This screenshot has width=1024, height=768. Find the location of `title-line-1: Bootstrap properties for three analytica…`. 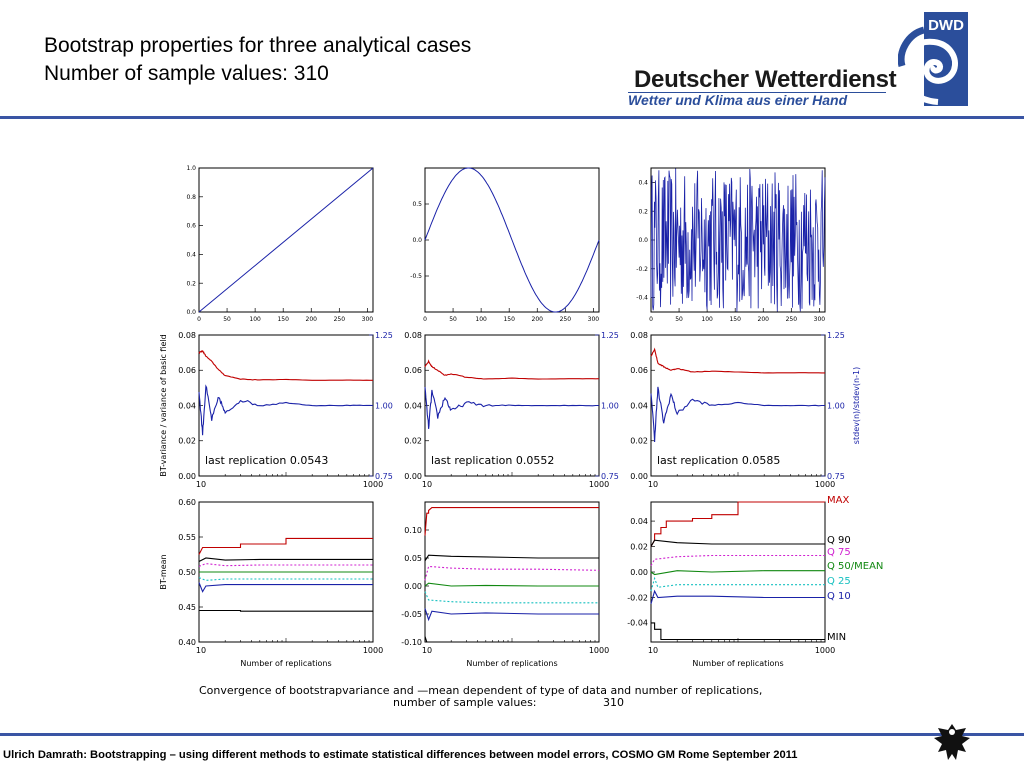

title-line-1: Bootstrap properties for three analytica… is located at coordinates (258, 45).